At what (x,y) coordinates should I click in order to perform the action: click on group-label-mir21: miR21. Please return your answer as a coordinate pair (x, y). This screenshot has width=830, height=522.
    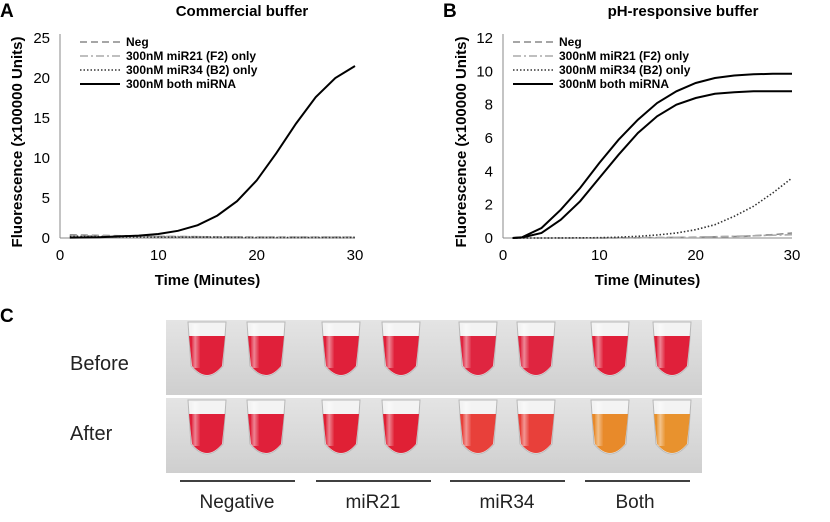
    Looking at the image, I should click on (373, 502).